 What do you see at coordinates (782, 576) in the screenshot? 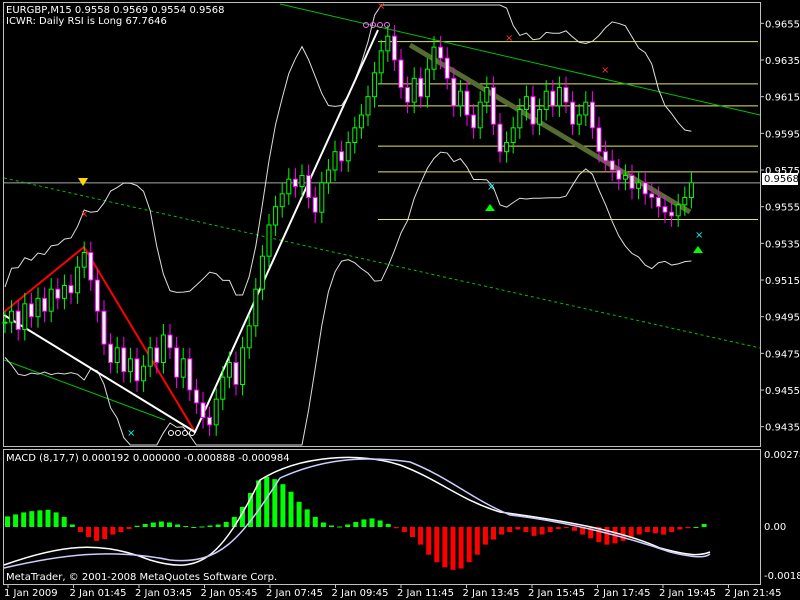
I see `macd-tick-bottom: -0.00188` at bounding box center [782, 576].